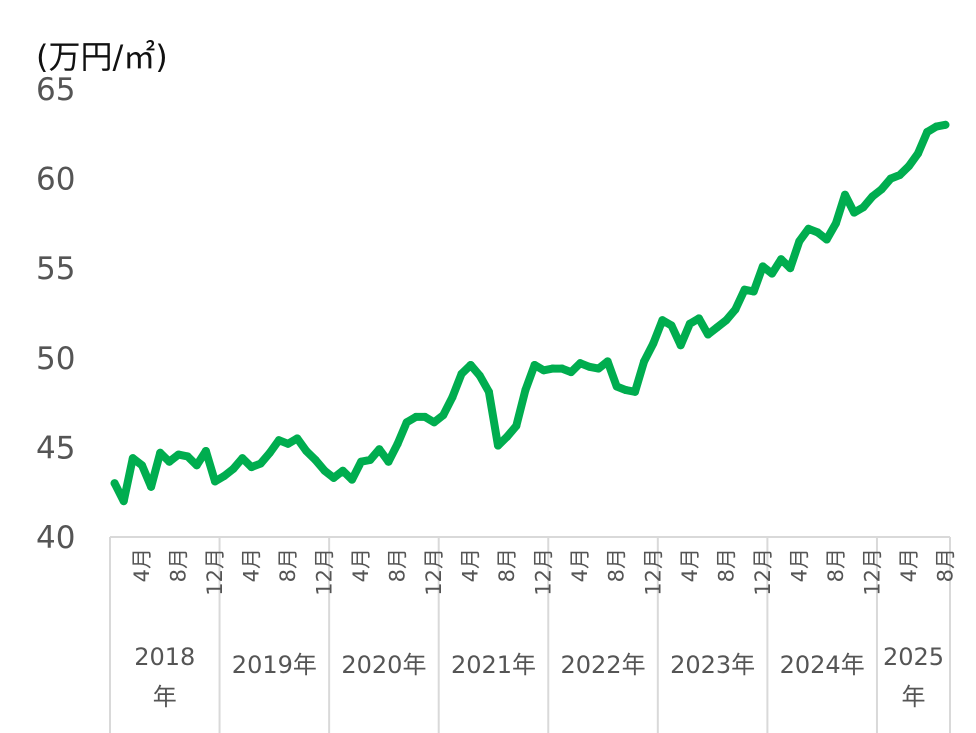  Describe the element at coordinates (102, 57) in the screenshot. I see `unit-label: (万円/㎡)` at that location.